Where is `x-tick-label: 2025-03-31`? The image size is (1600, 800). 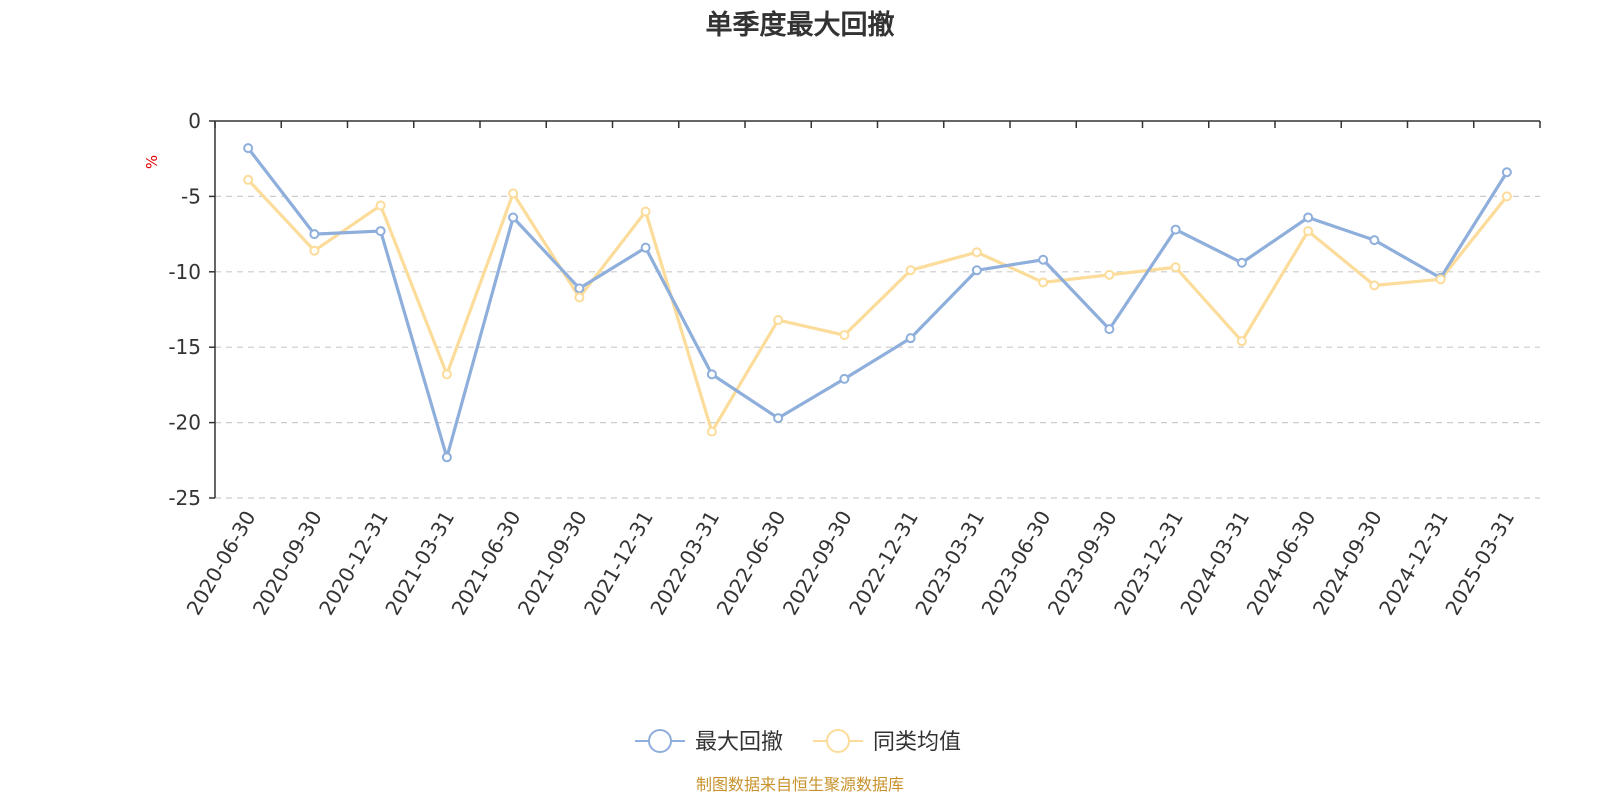 x-tick-label: 2025-03-31 is located at coordinates (1479, 563).